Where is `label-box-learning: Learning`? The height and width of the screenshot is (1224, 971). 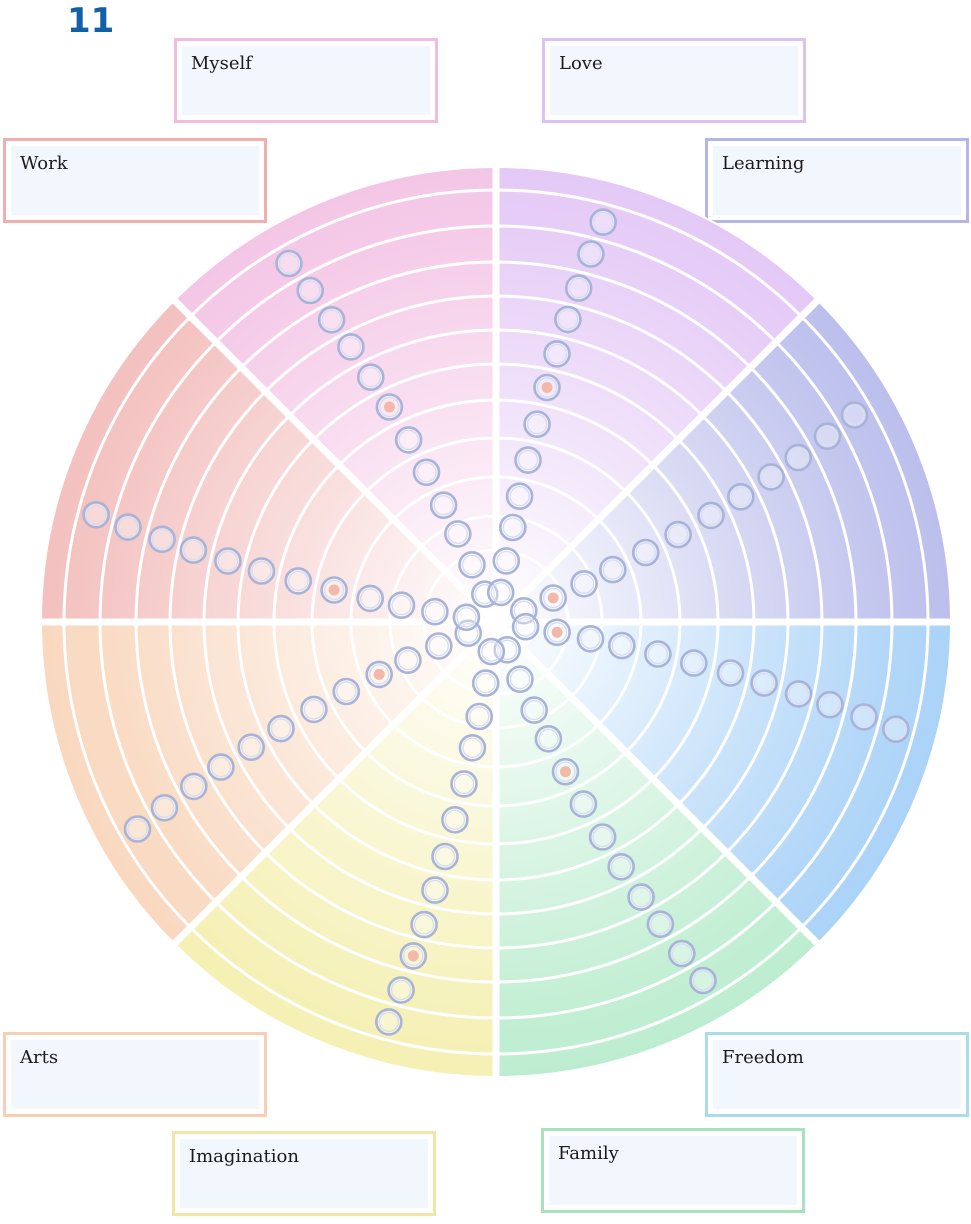 label-box-learning: Learning is located at coordinates (837, 180).